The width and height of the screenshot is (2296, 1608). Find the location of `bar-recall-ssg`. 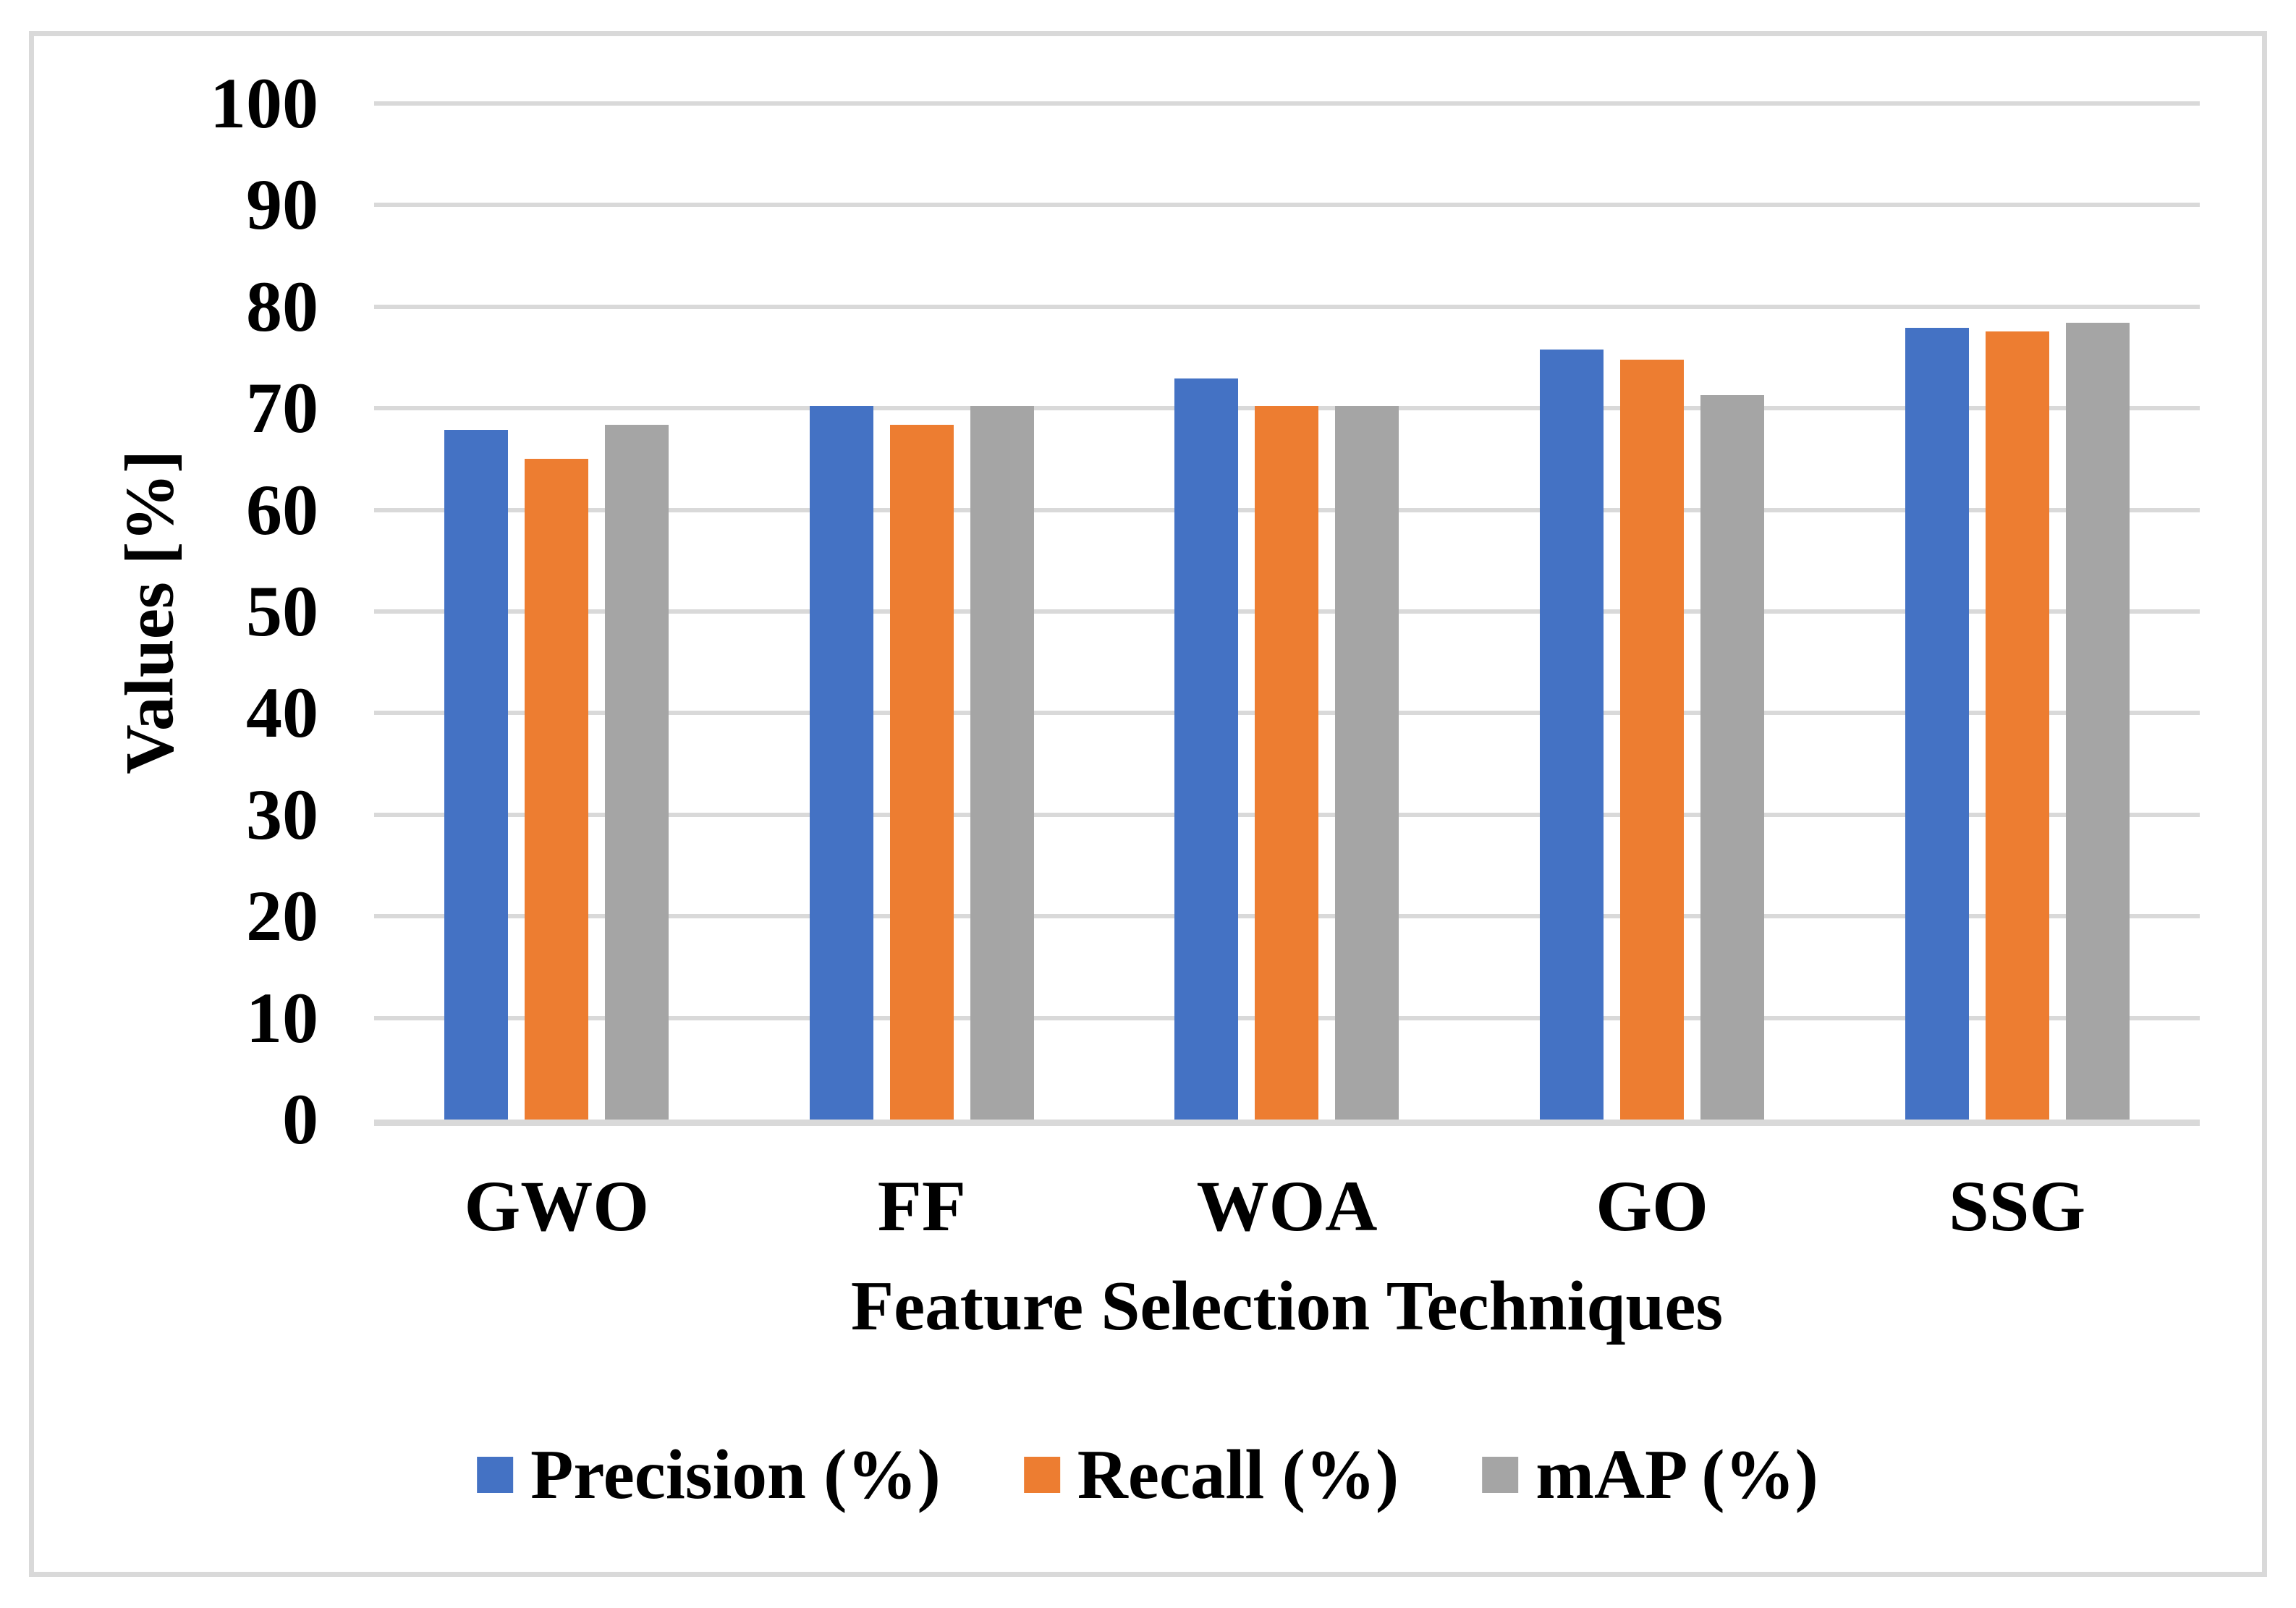

bar-recall-ssg is located at coordinates (2017, 725).